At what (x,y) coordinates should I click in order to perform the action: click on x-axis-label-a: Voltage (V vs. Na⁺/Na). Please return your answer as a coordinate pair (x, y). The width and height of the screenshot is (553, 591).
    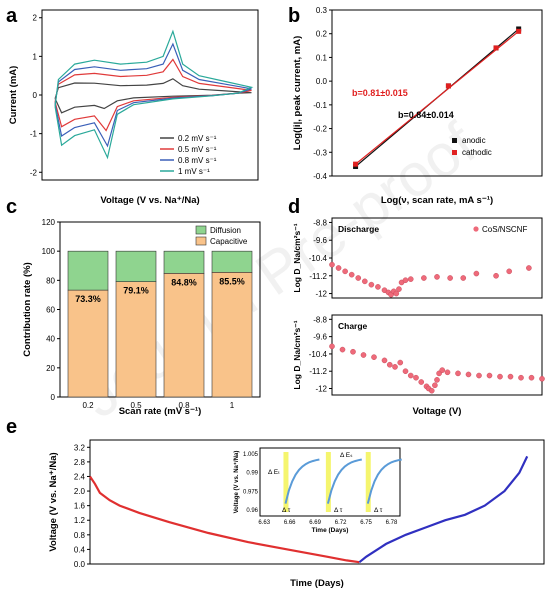
    Looking at the image, I should click on (149, 200).